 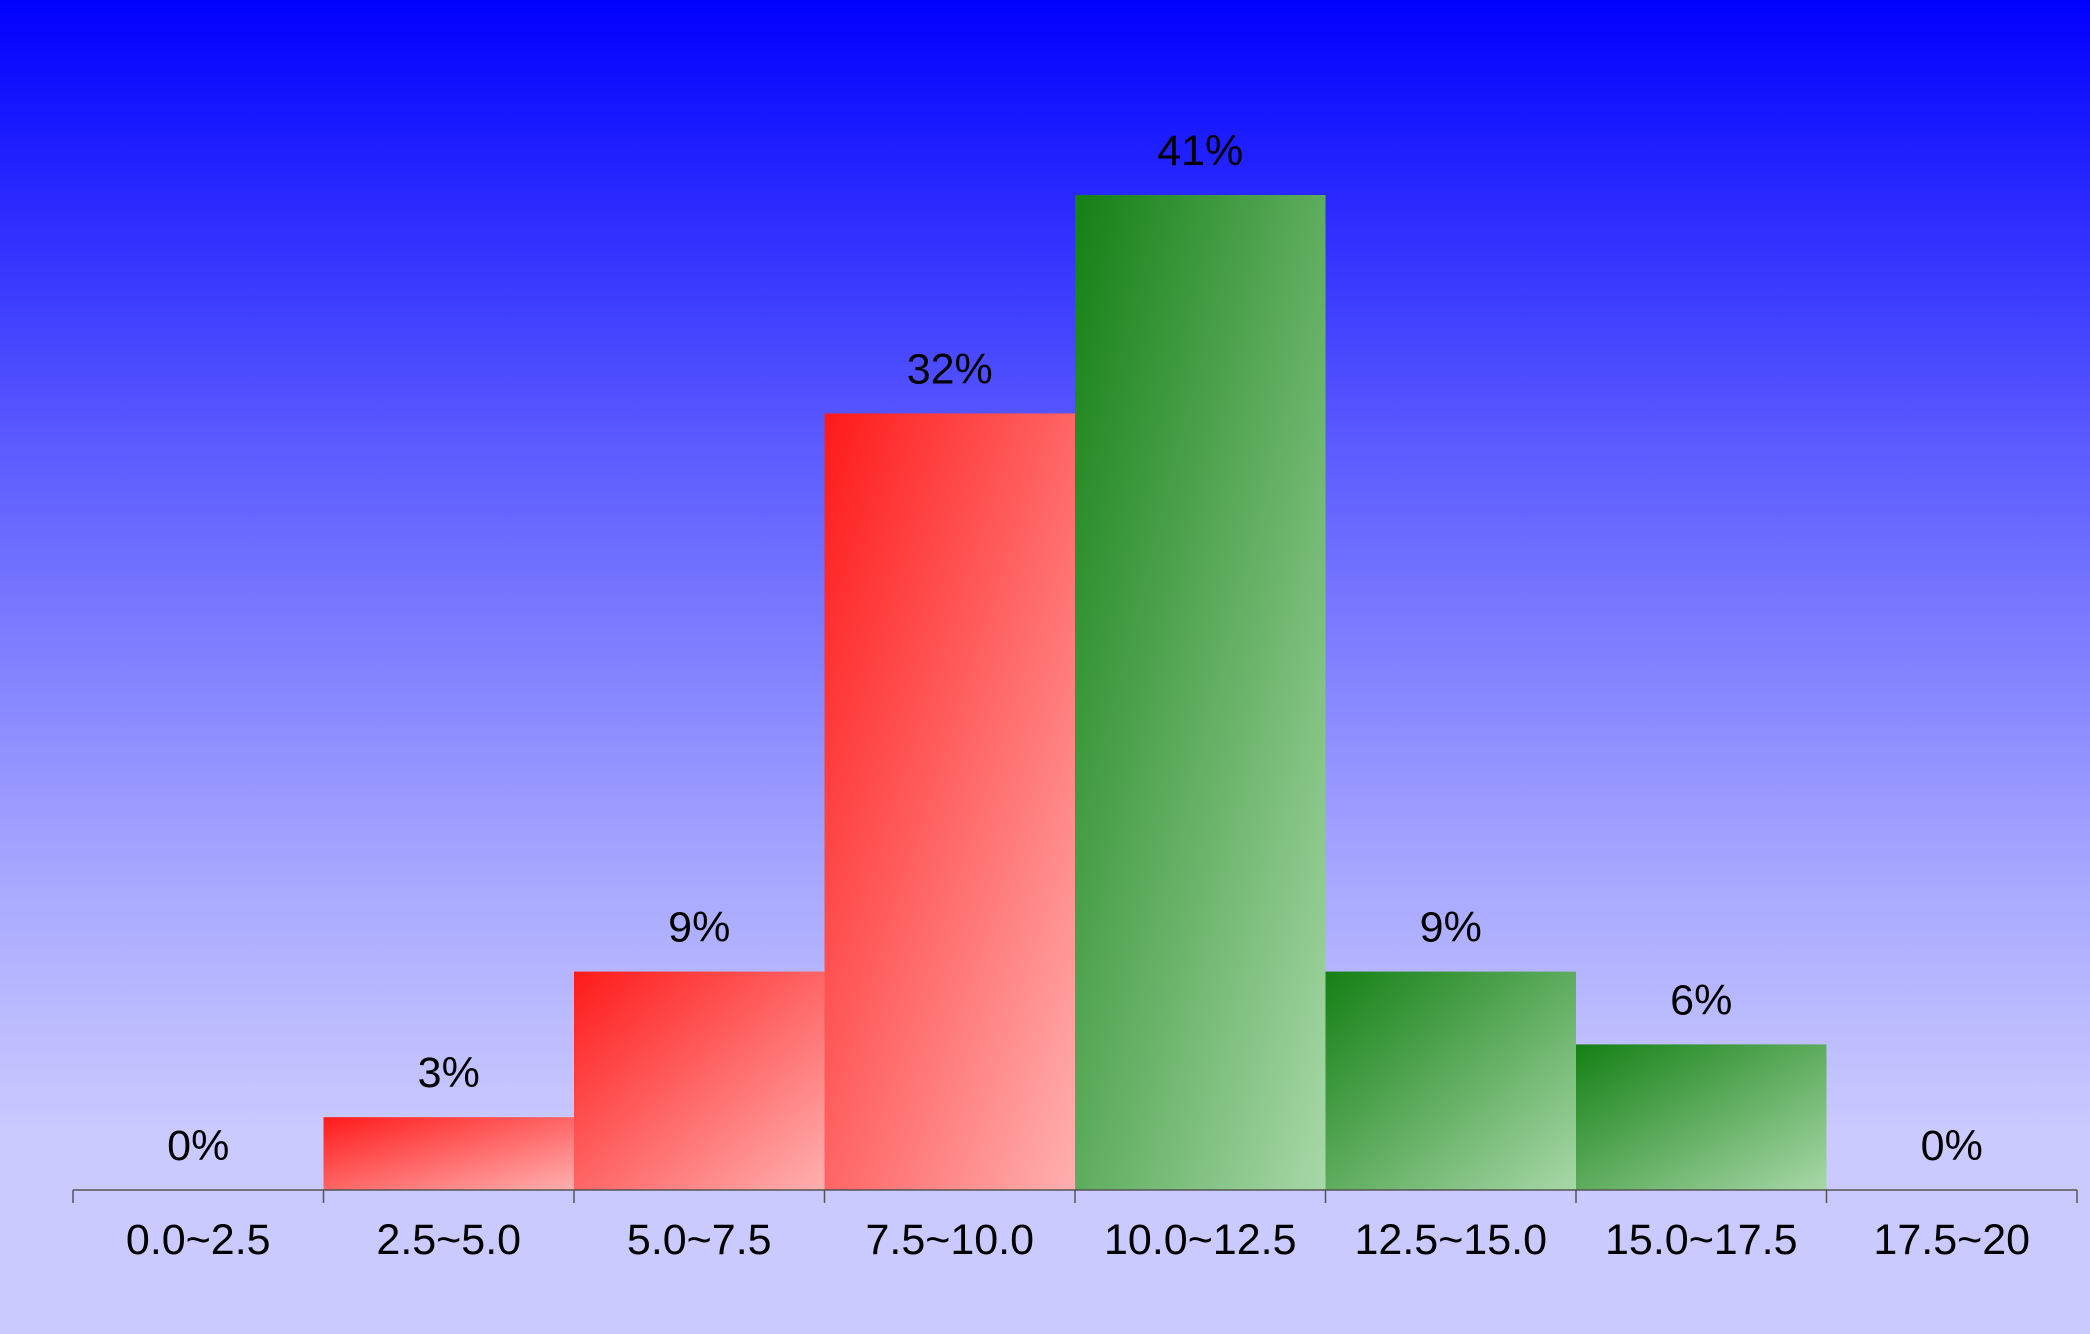 I want to click on value-label: 41%, so click(x=1200, y=151).